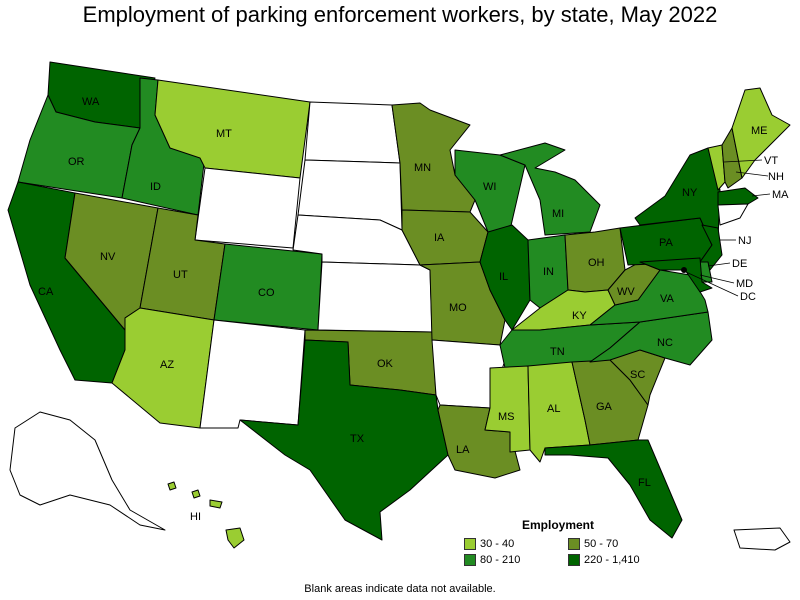 The image size is (800, 600). I want to click on label-ME: ME, so click(759, 131).